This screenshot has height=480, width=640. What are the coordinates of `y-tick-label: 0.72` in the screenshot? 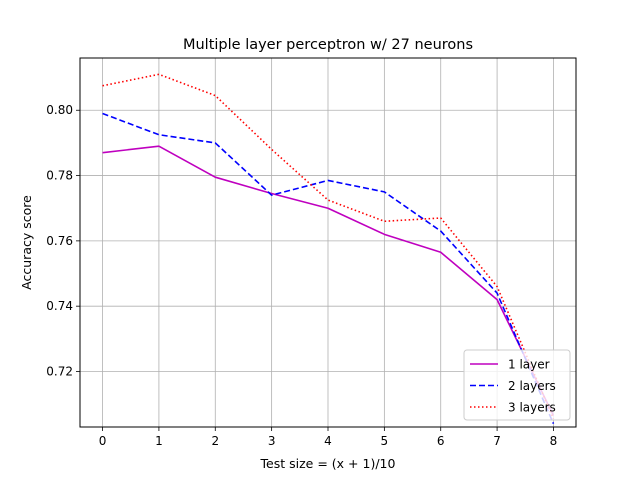 It's located at (59, 371).